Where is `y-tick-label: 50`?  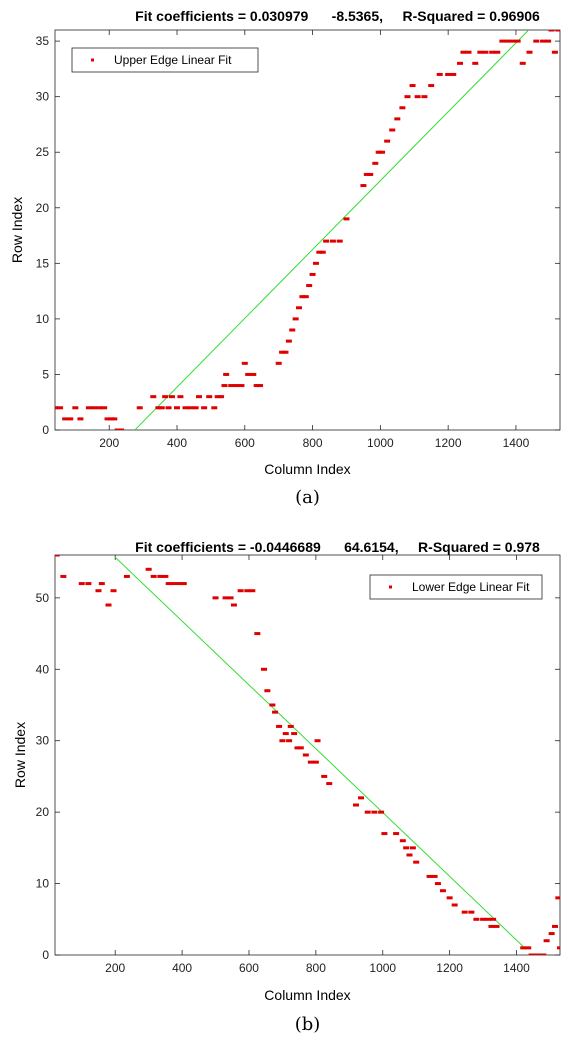 y-tick-label: 50 is located at coordinates (43, 598).